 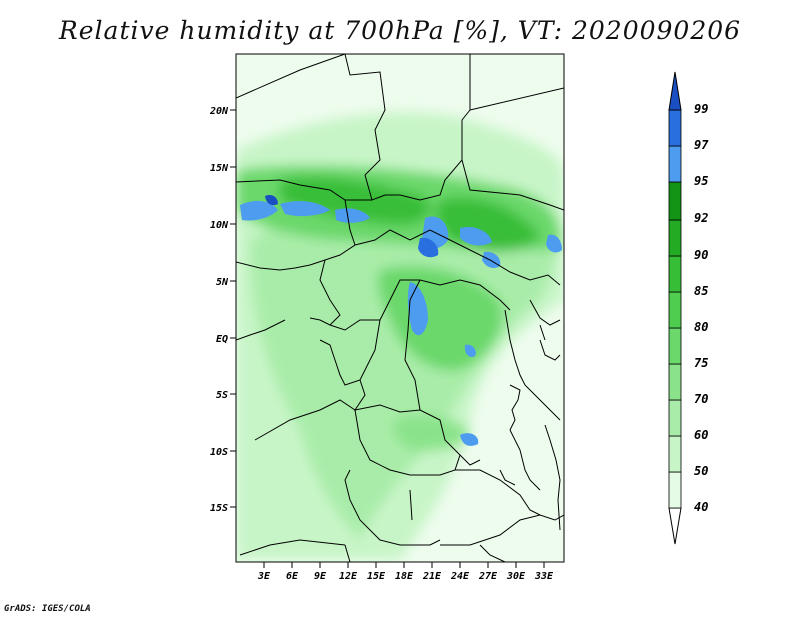 What do you see at coordinates (222, 395) in the screenshot?
I see `lat-label-5s: 5S` at bounding box center [222, 395].